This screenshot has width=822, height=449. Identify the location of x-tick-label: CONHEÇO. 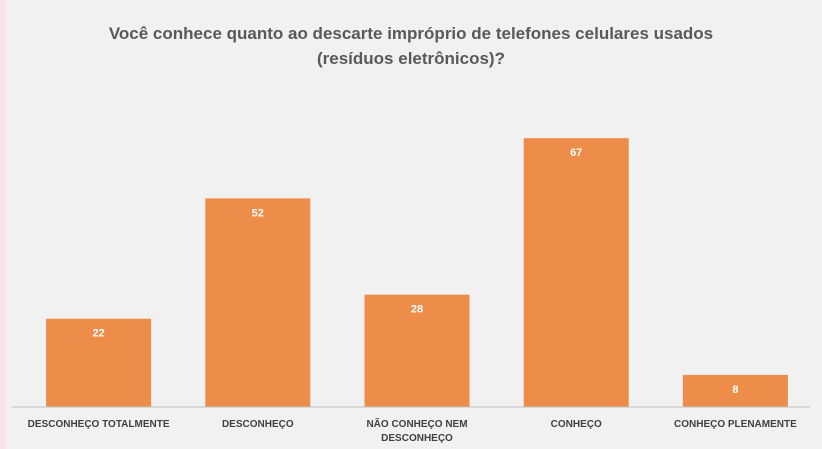
(576, 424).